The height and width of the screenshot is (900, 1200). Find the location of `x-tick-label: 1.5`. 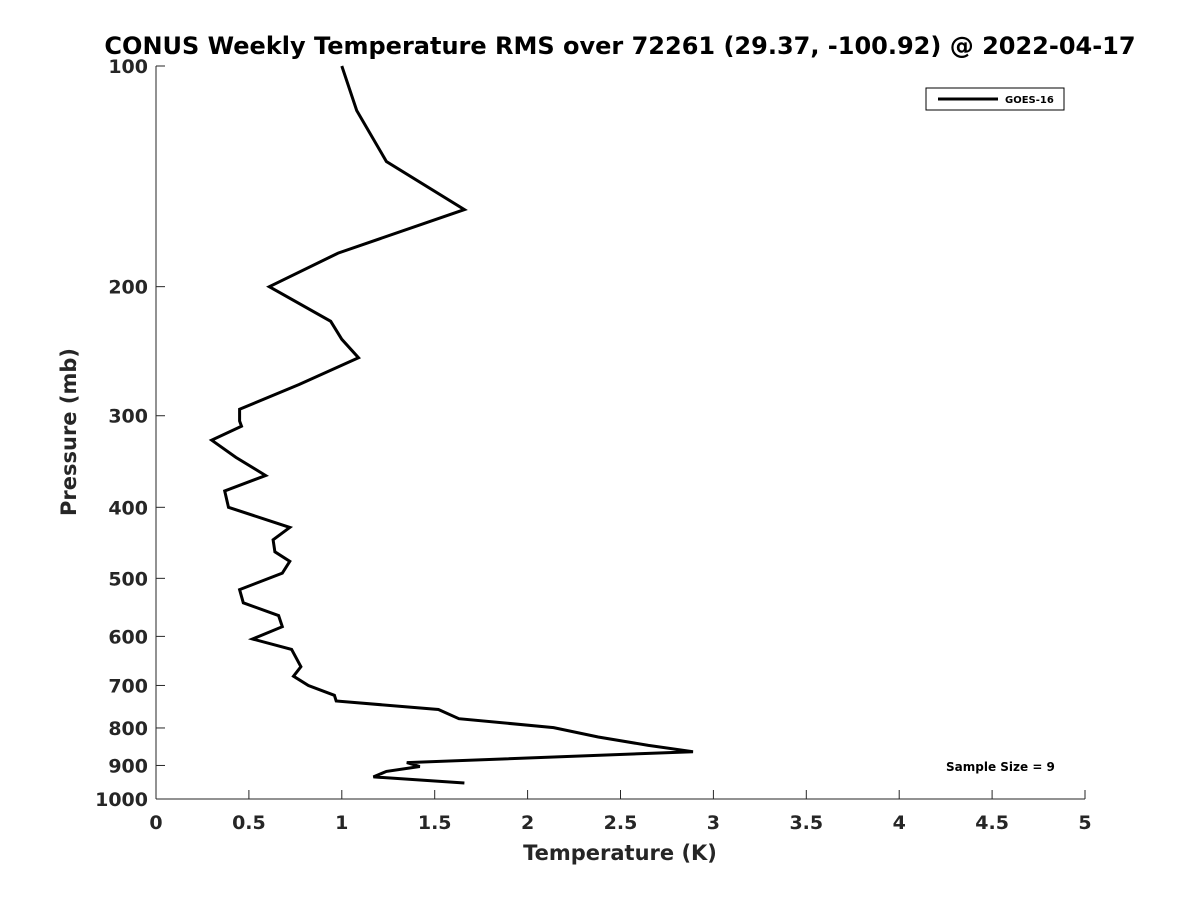

x-tick-label: 1.5 is located at coordinates (435, 823).